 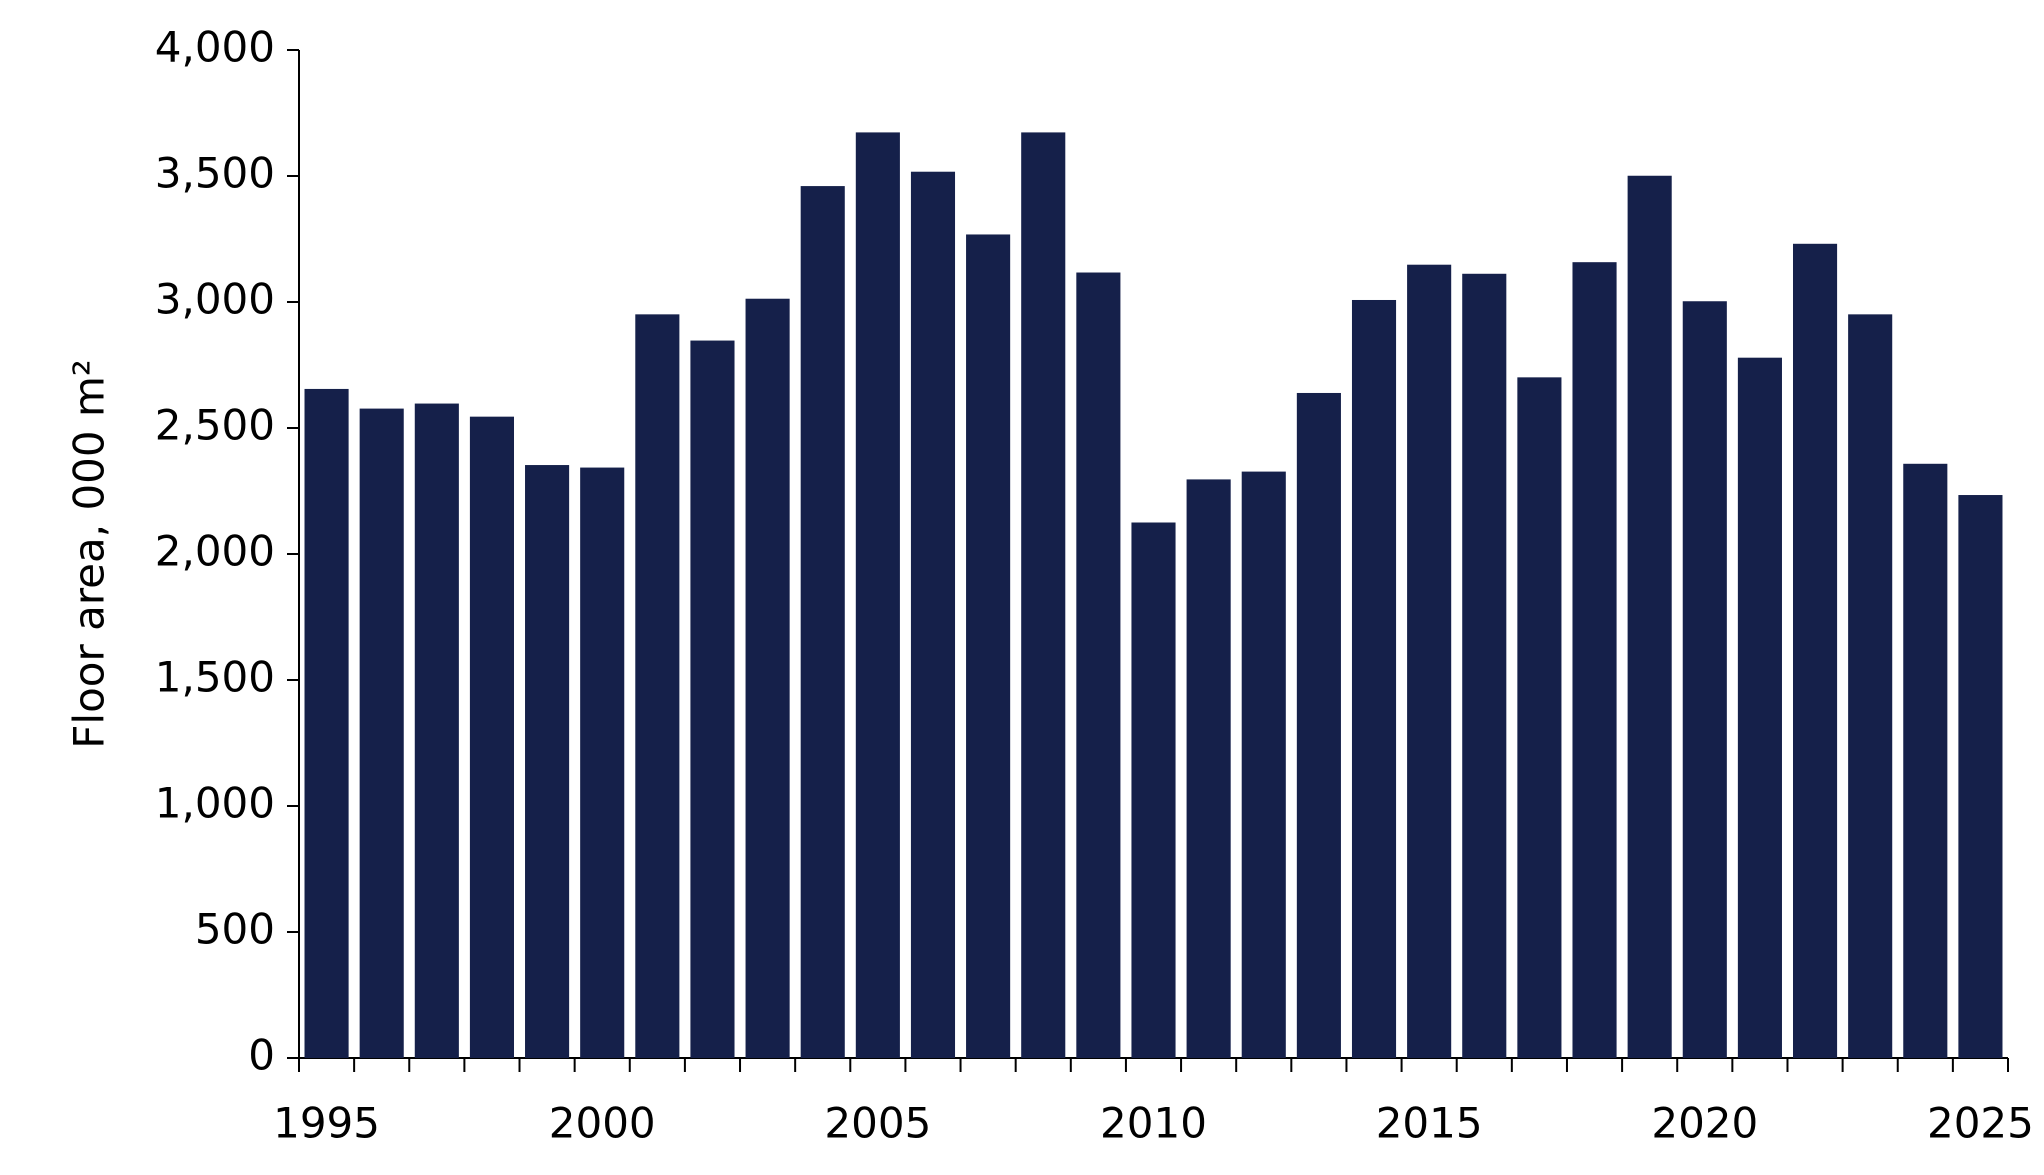 I want to click on x-tick-label: 2005, so click(x=877, y=1123).